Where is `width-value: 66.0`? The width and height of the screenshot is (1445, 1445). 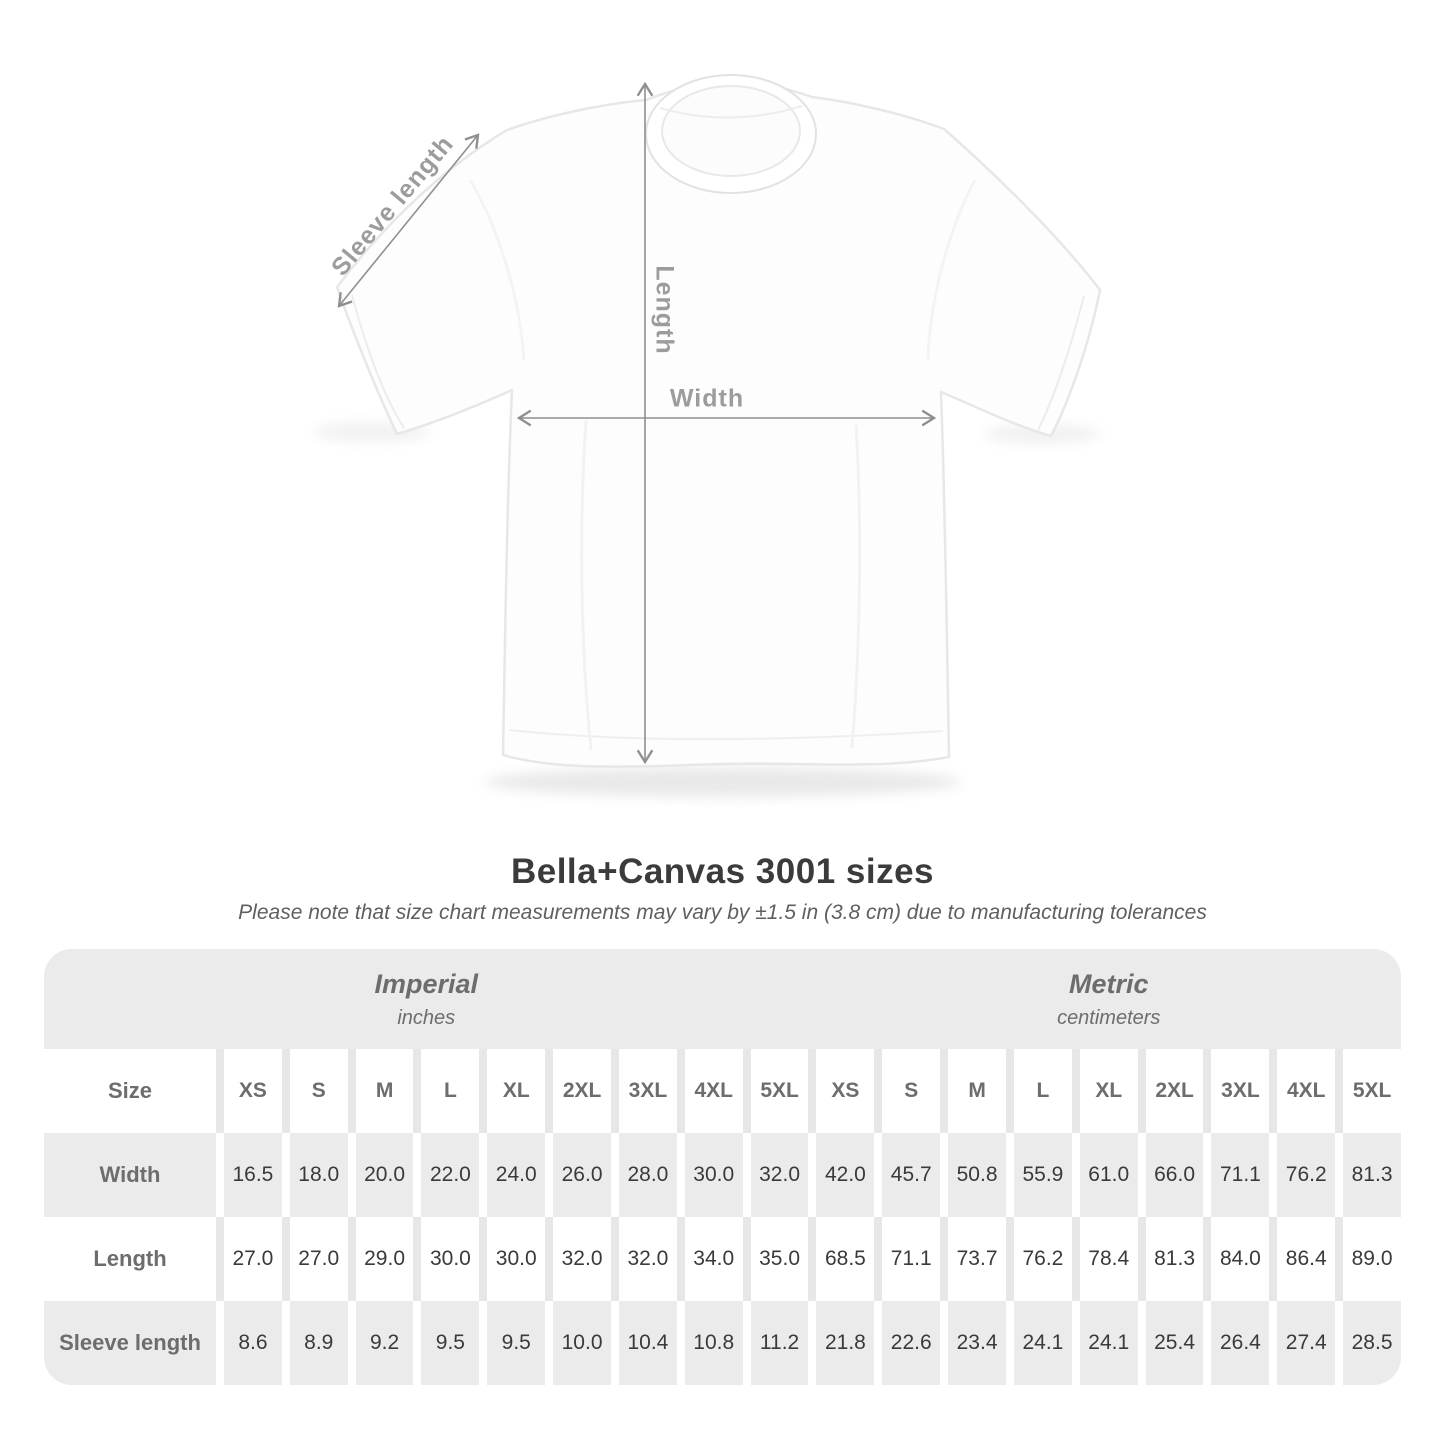
width-value: 66.0 is located at coordinates (1174, 1175).